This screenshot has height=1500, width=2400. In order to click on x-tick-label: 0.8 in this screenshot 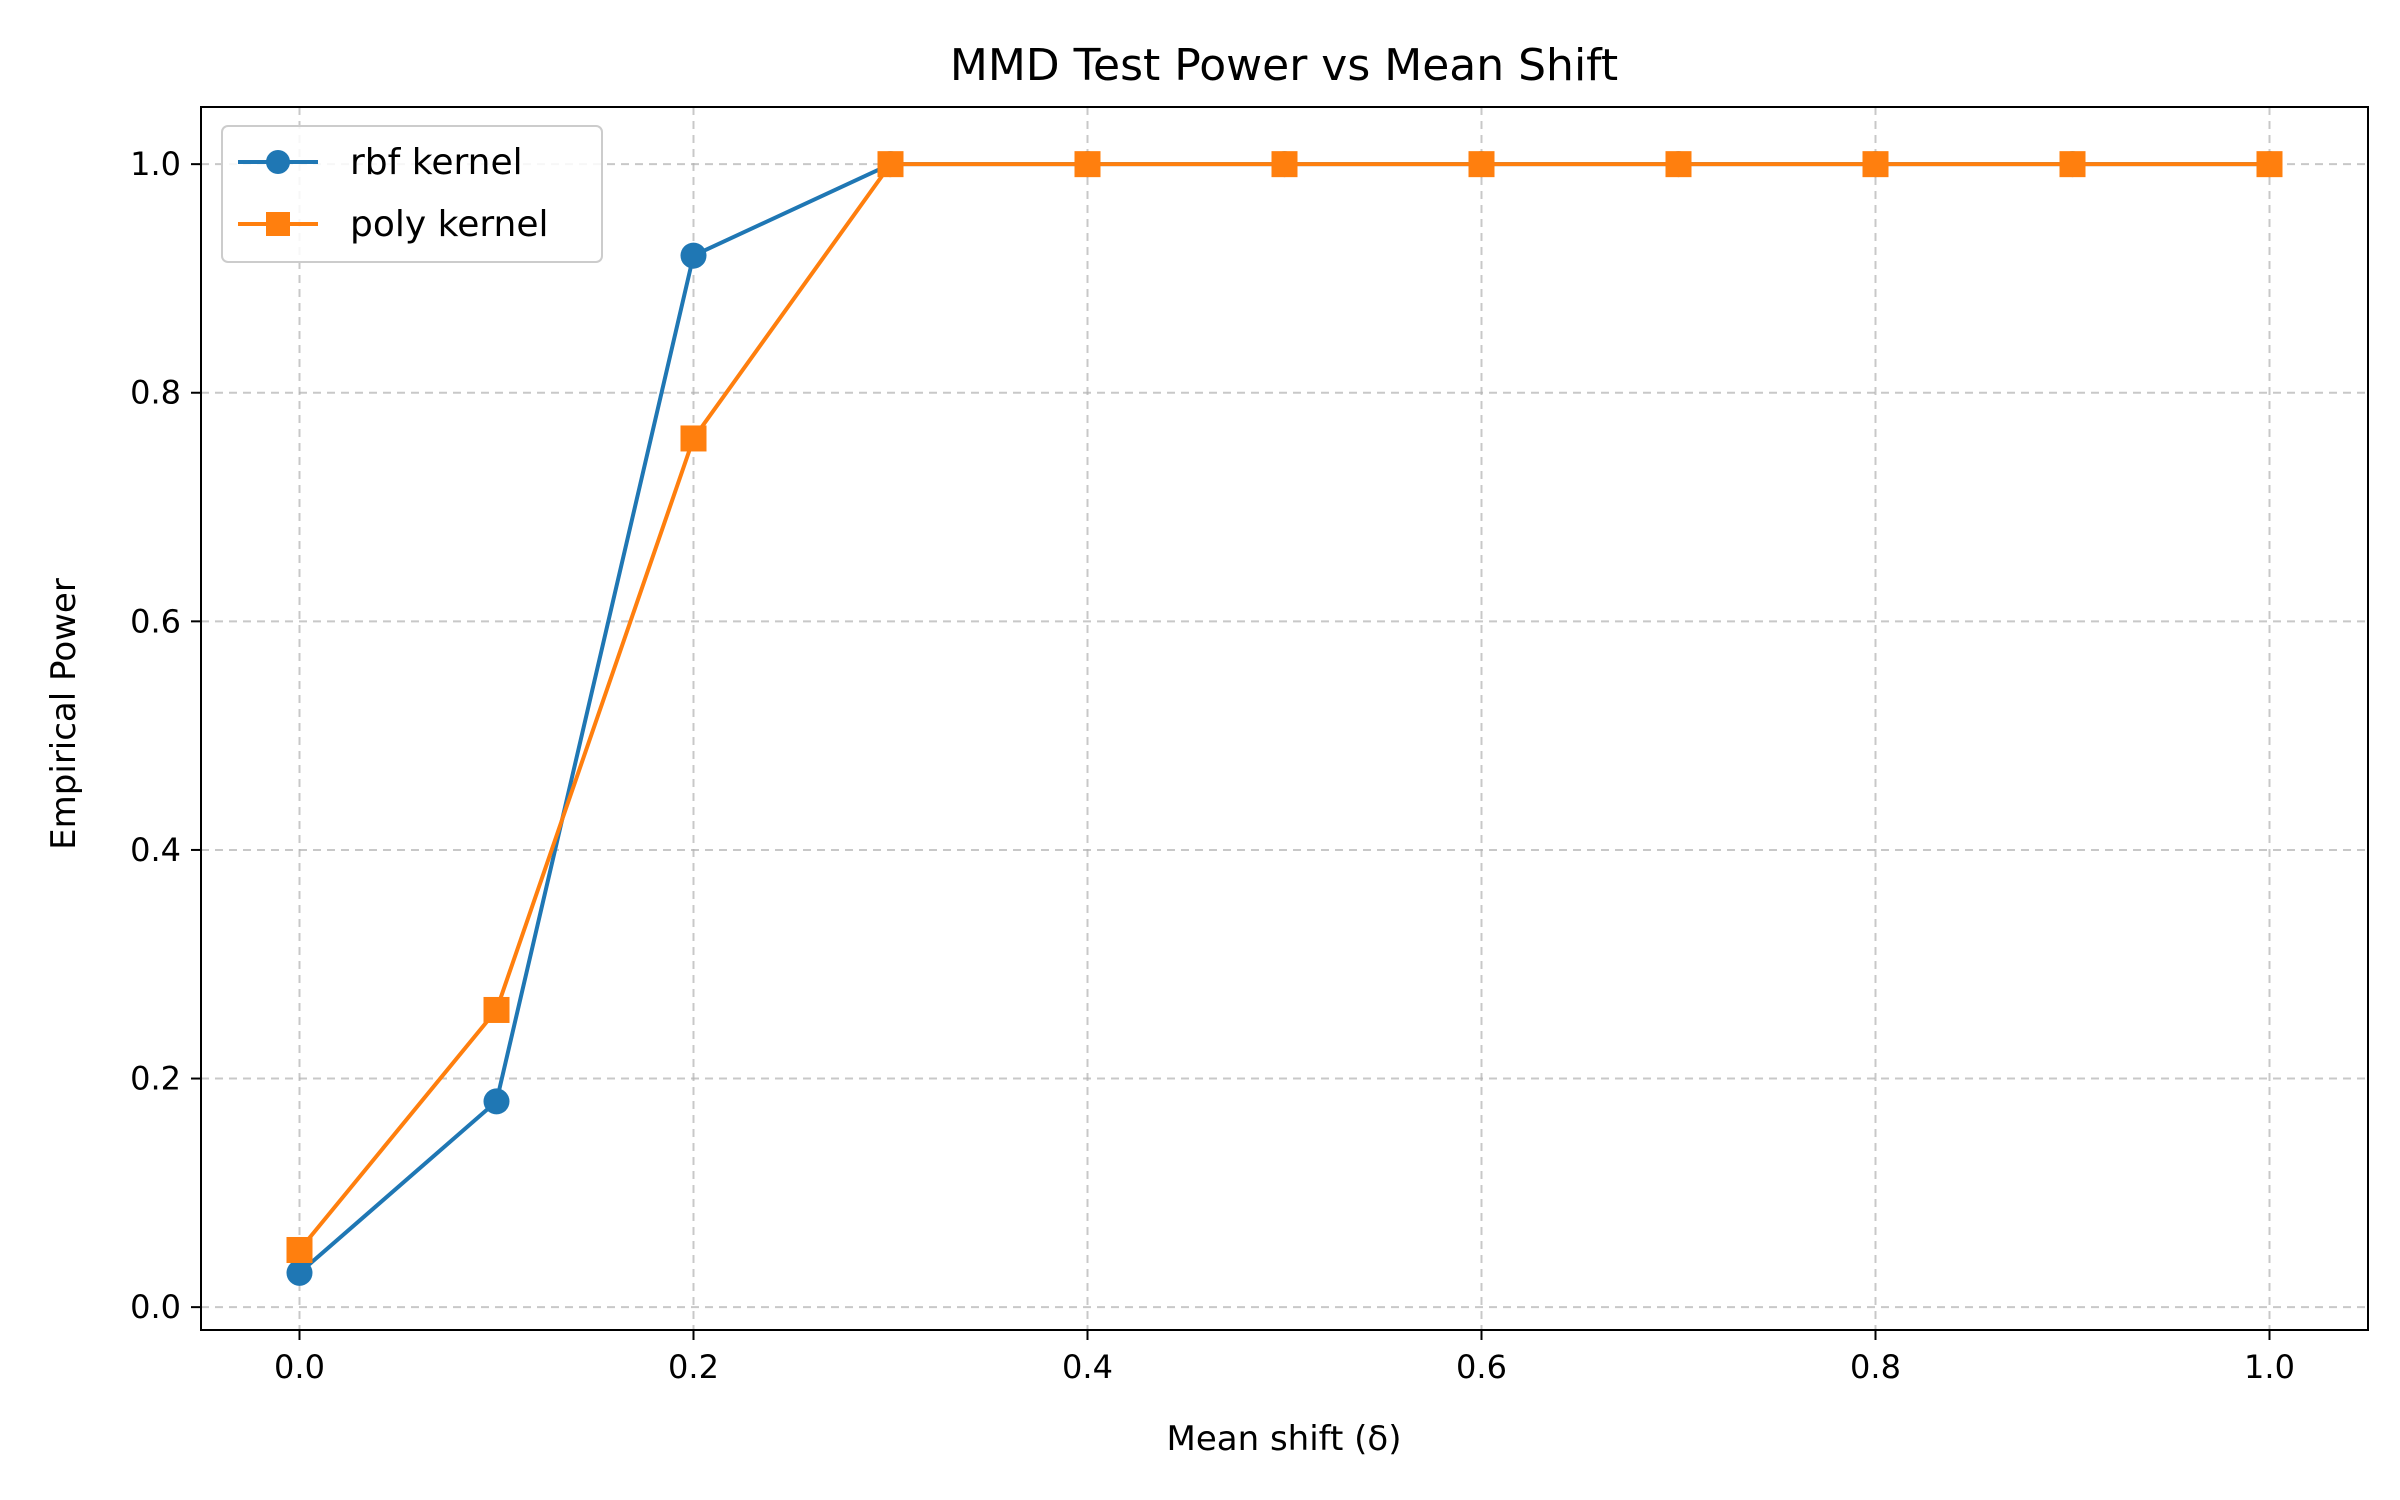, I will do `click(1875, 1367)`.